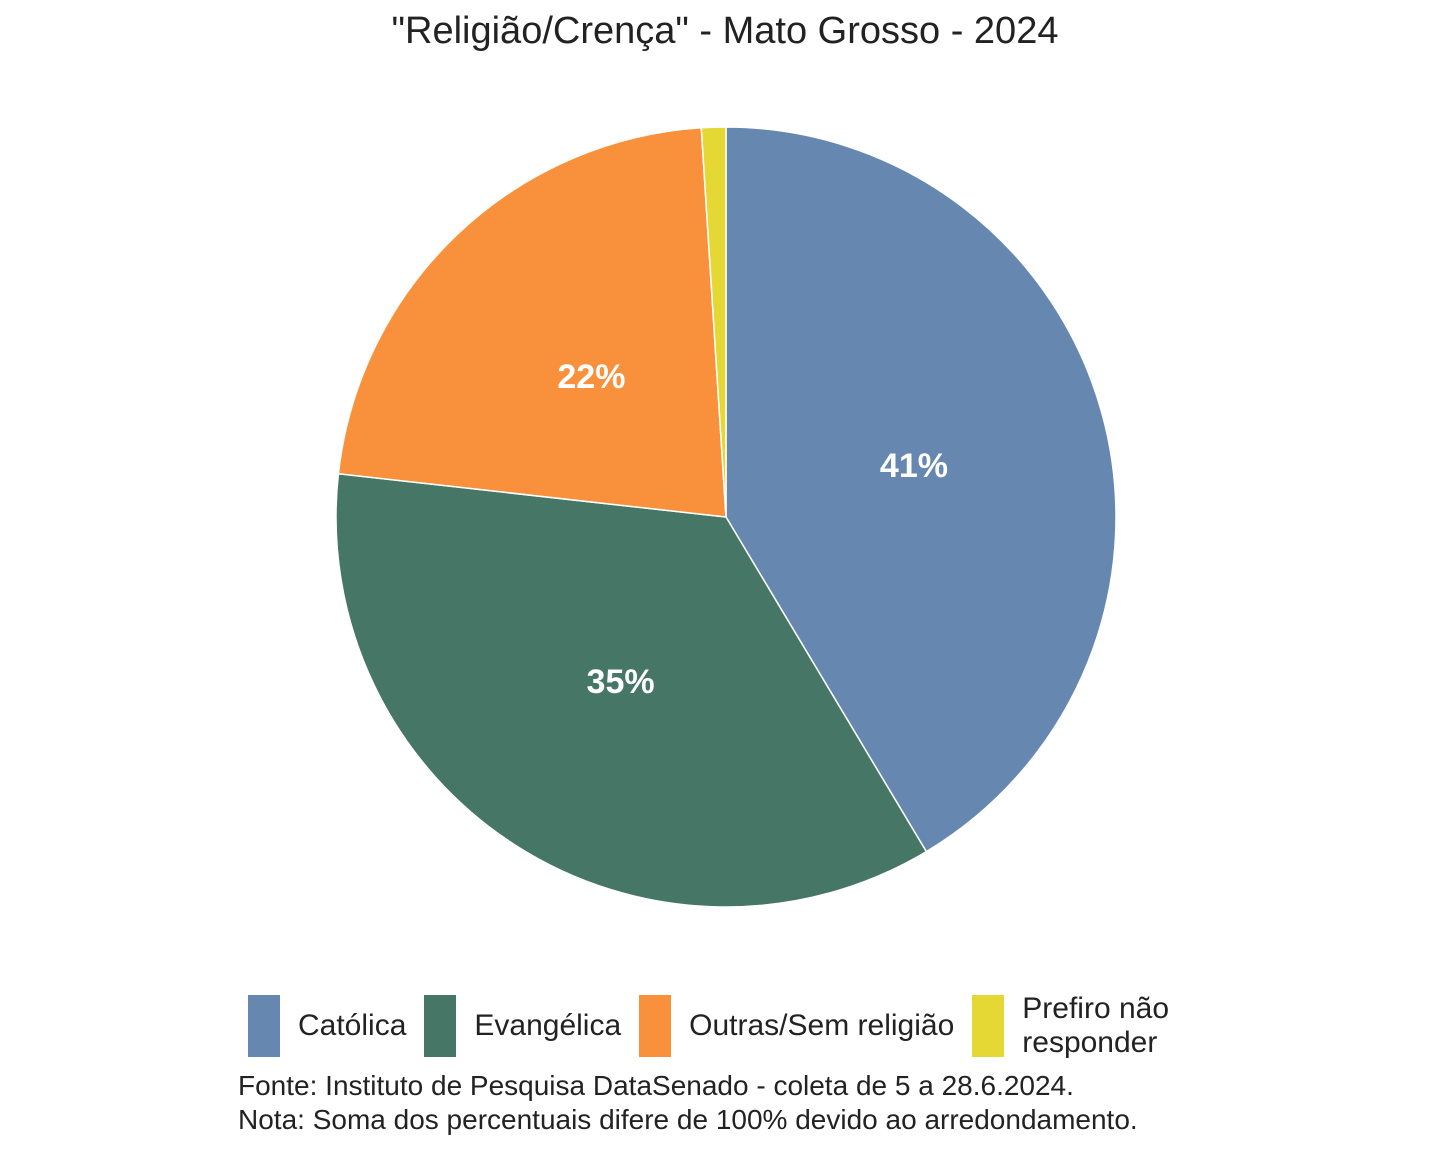 This screenshot has width=1440, height=1152. I want to click on legend-label: Outras/Sem religião, so click(822, 1025).